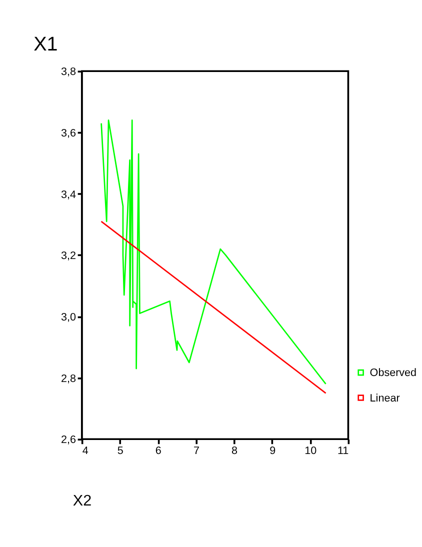  Describe the element at coordinates (68, 134) in the screenshot. I see `y-tick-label: 3,6` at that location.